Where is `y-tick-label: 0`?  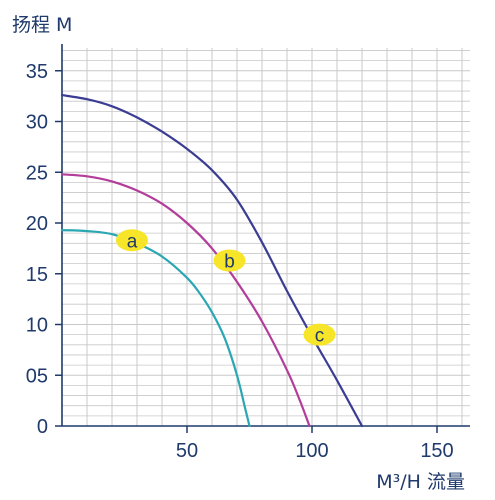 y-tick-label: 0 is located at coordinates (42, 427).